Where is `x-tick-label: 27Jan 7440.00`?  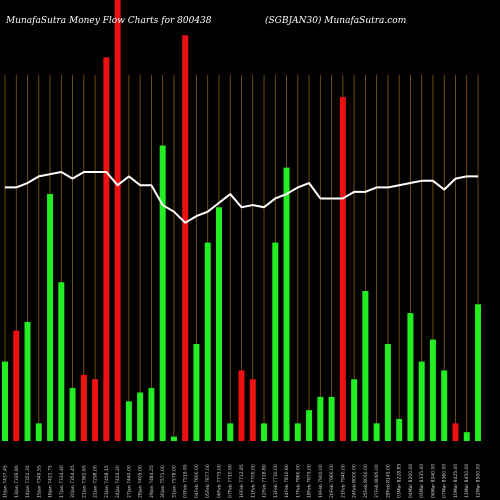
x-tick-label: 27Jan 7440.00 is located at coordinates (129, 481).